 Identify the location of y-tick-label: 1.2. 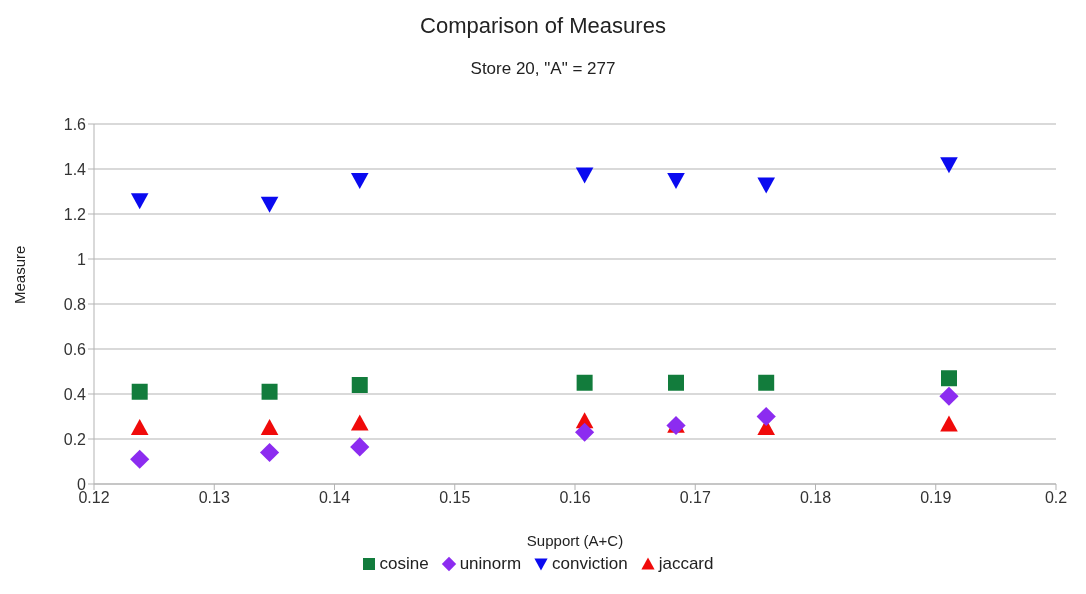
(75, 214).